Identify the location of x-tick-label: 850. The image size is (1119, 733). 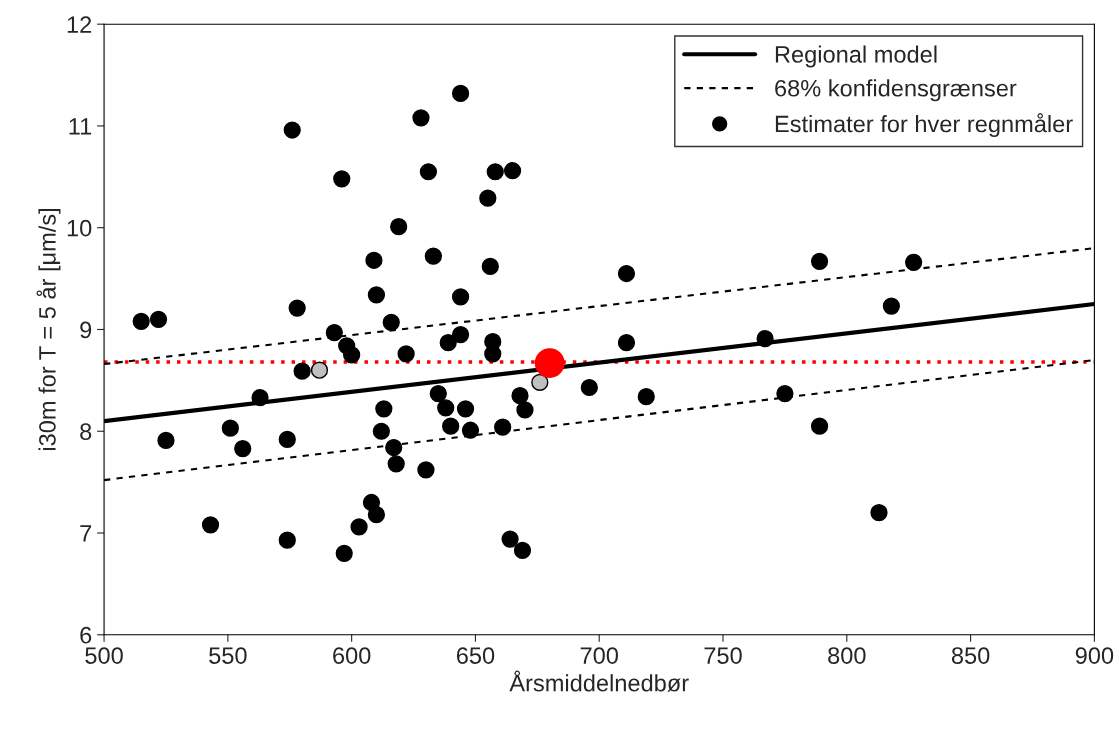
(970, 655).